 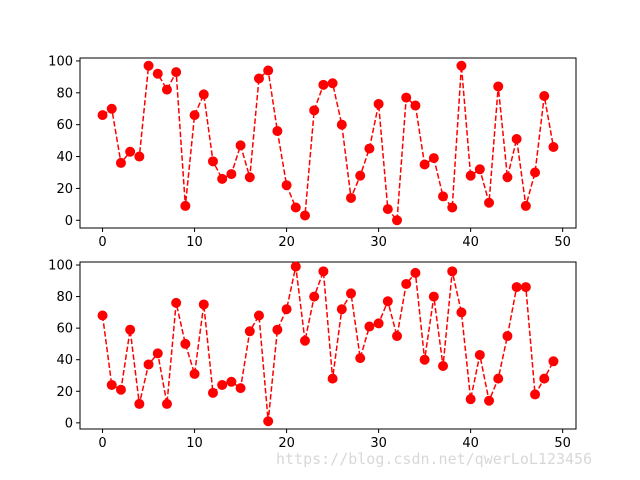 What do you see at coordinates (102, 443) in the screenshot?
I see `x-tick-label: 0` at bounding box center [102, 443].